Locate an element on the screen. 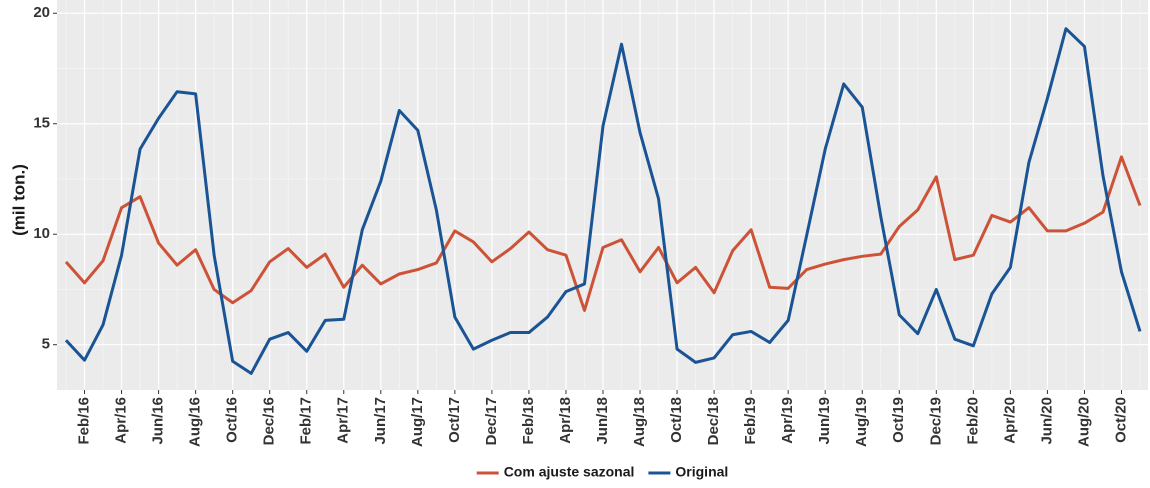 This screenshot has height=488, width=1150. x-tick-label: Oct/18 is located at coordinates (676, 420).